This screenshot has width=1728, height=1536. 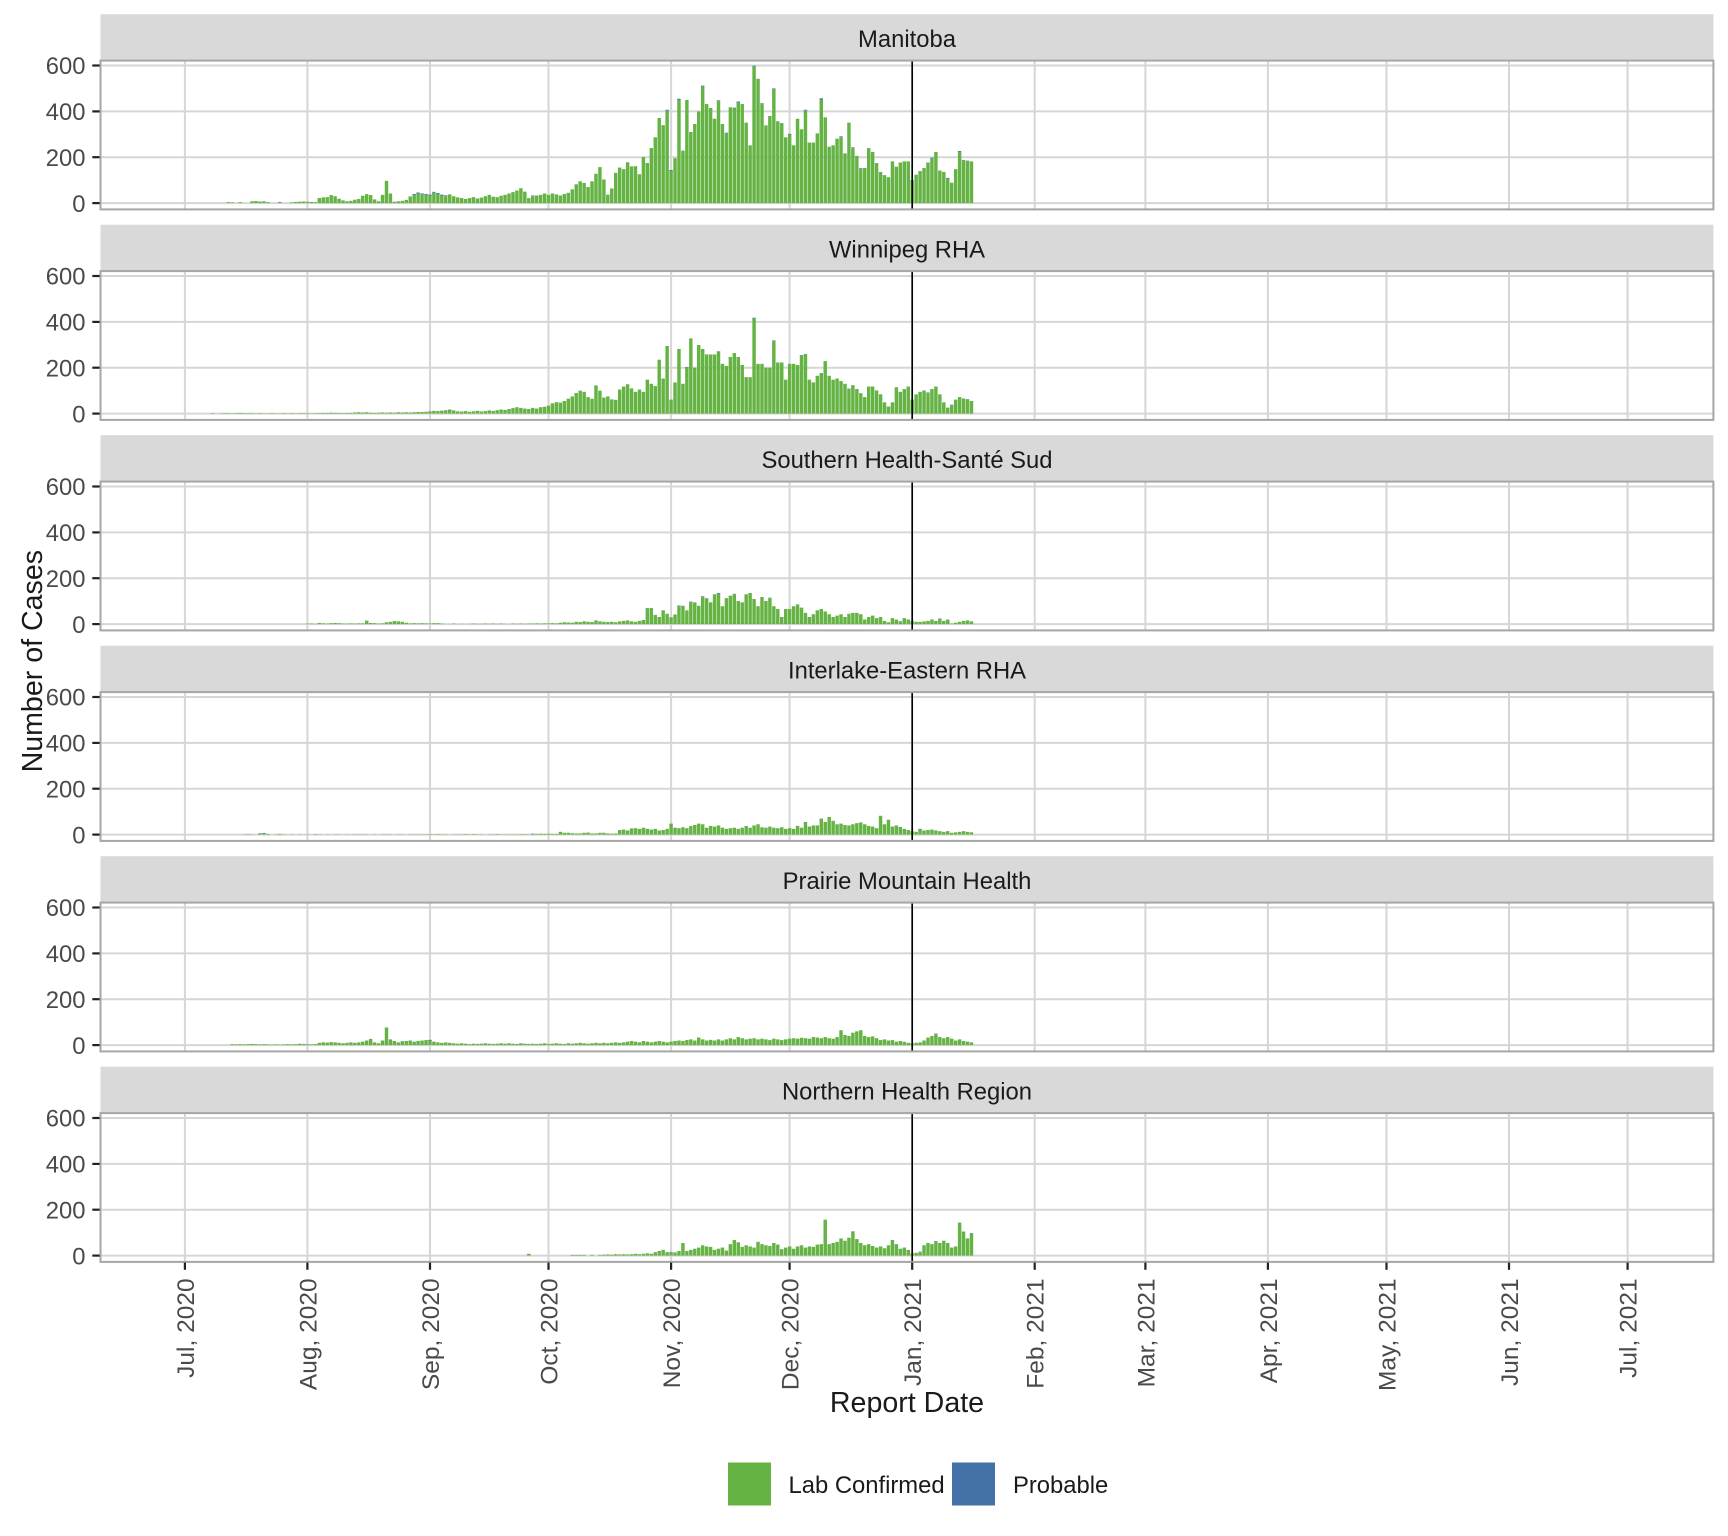 What do you see at coordinates (913, 1332) in the screenshot?
I see `svg-text: Jan, 2021` at bounding box center [913, 1332].